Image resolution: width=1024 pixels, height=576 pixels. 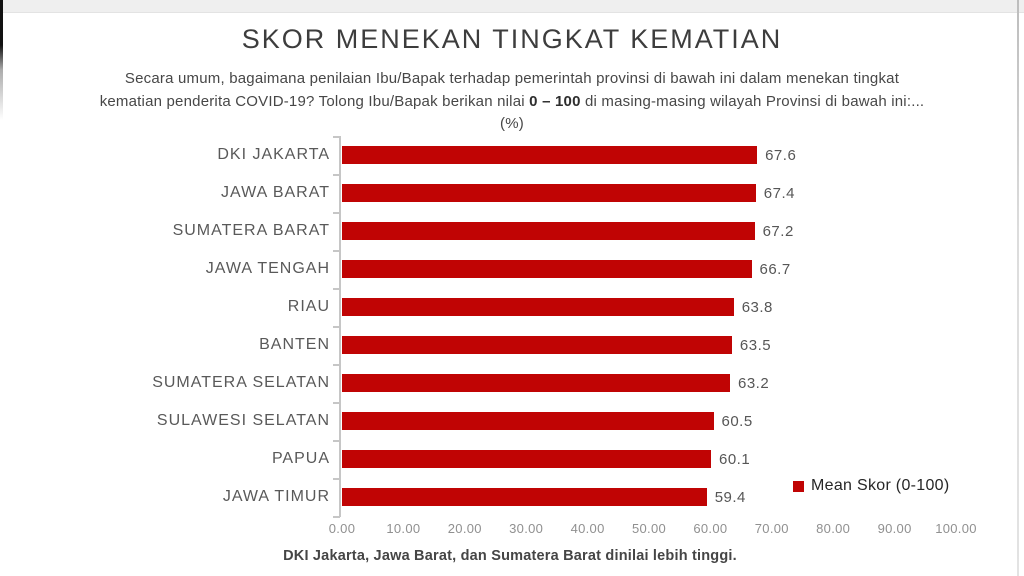 What do you see at coordinates (833, 528) in the screenshot?
I see `x-tick-label: 80.00` at bounding box center [833, 528].